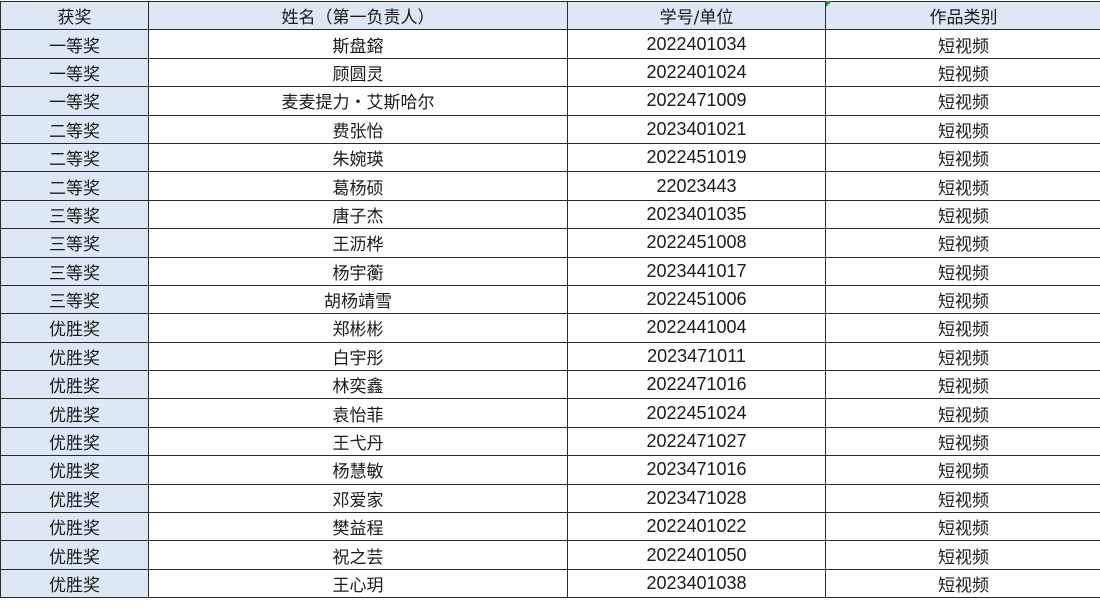 Image resolution: width=1100 pixels, height=610 pixels. I want to click on comment-marker-icon, so click(829, 4).